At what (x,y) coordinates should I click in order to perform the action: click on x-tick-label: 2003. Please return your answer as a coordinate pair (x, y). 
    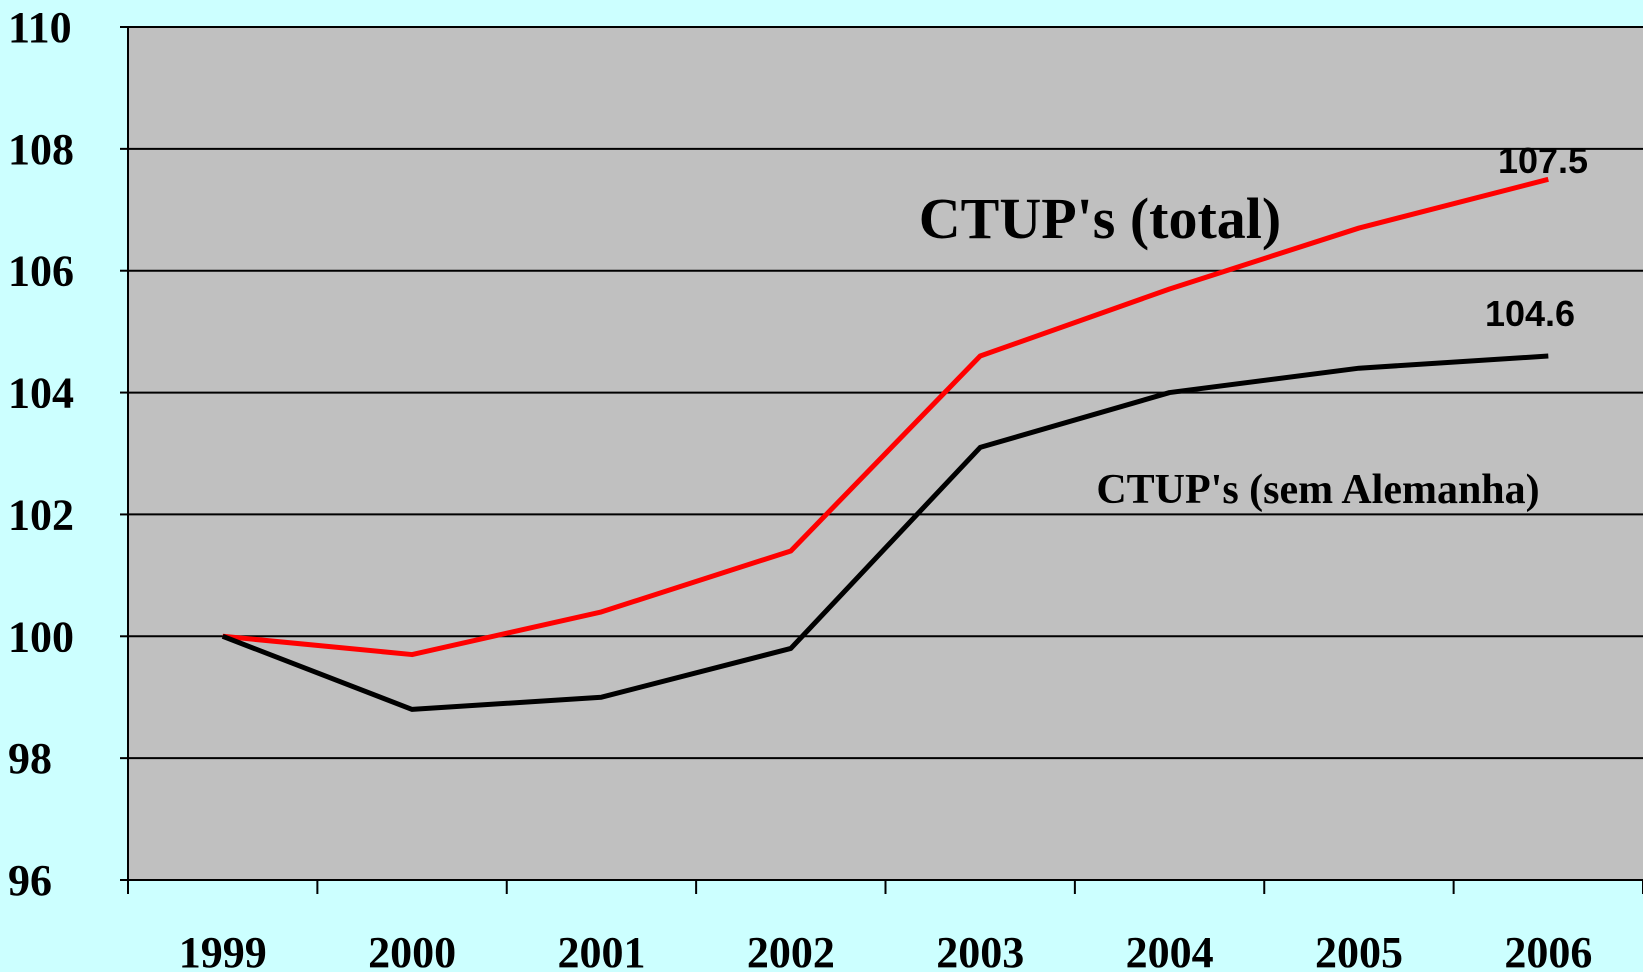
    Looking at the image, I should click on (980, 950).